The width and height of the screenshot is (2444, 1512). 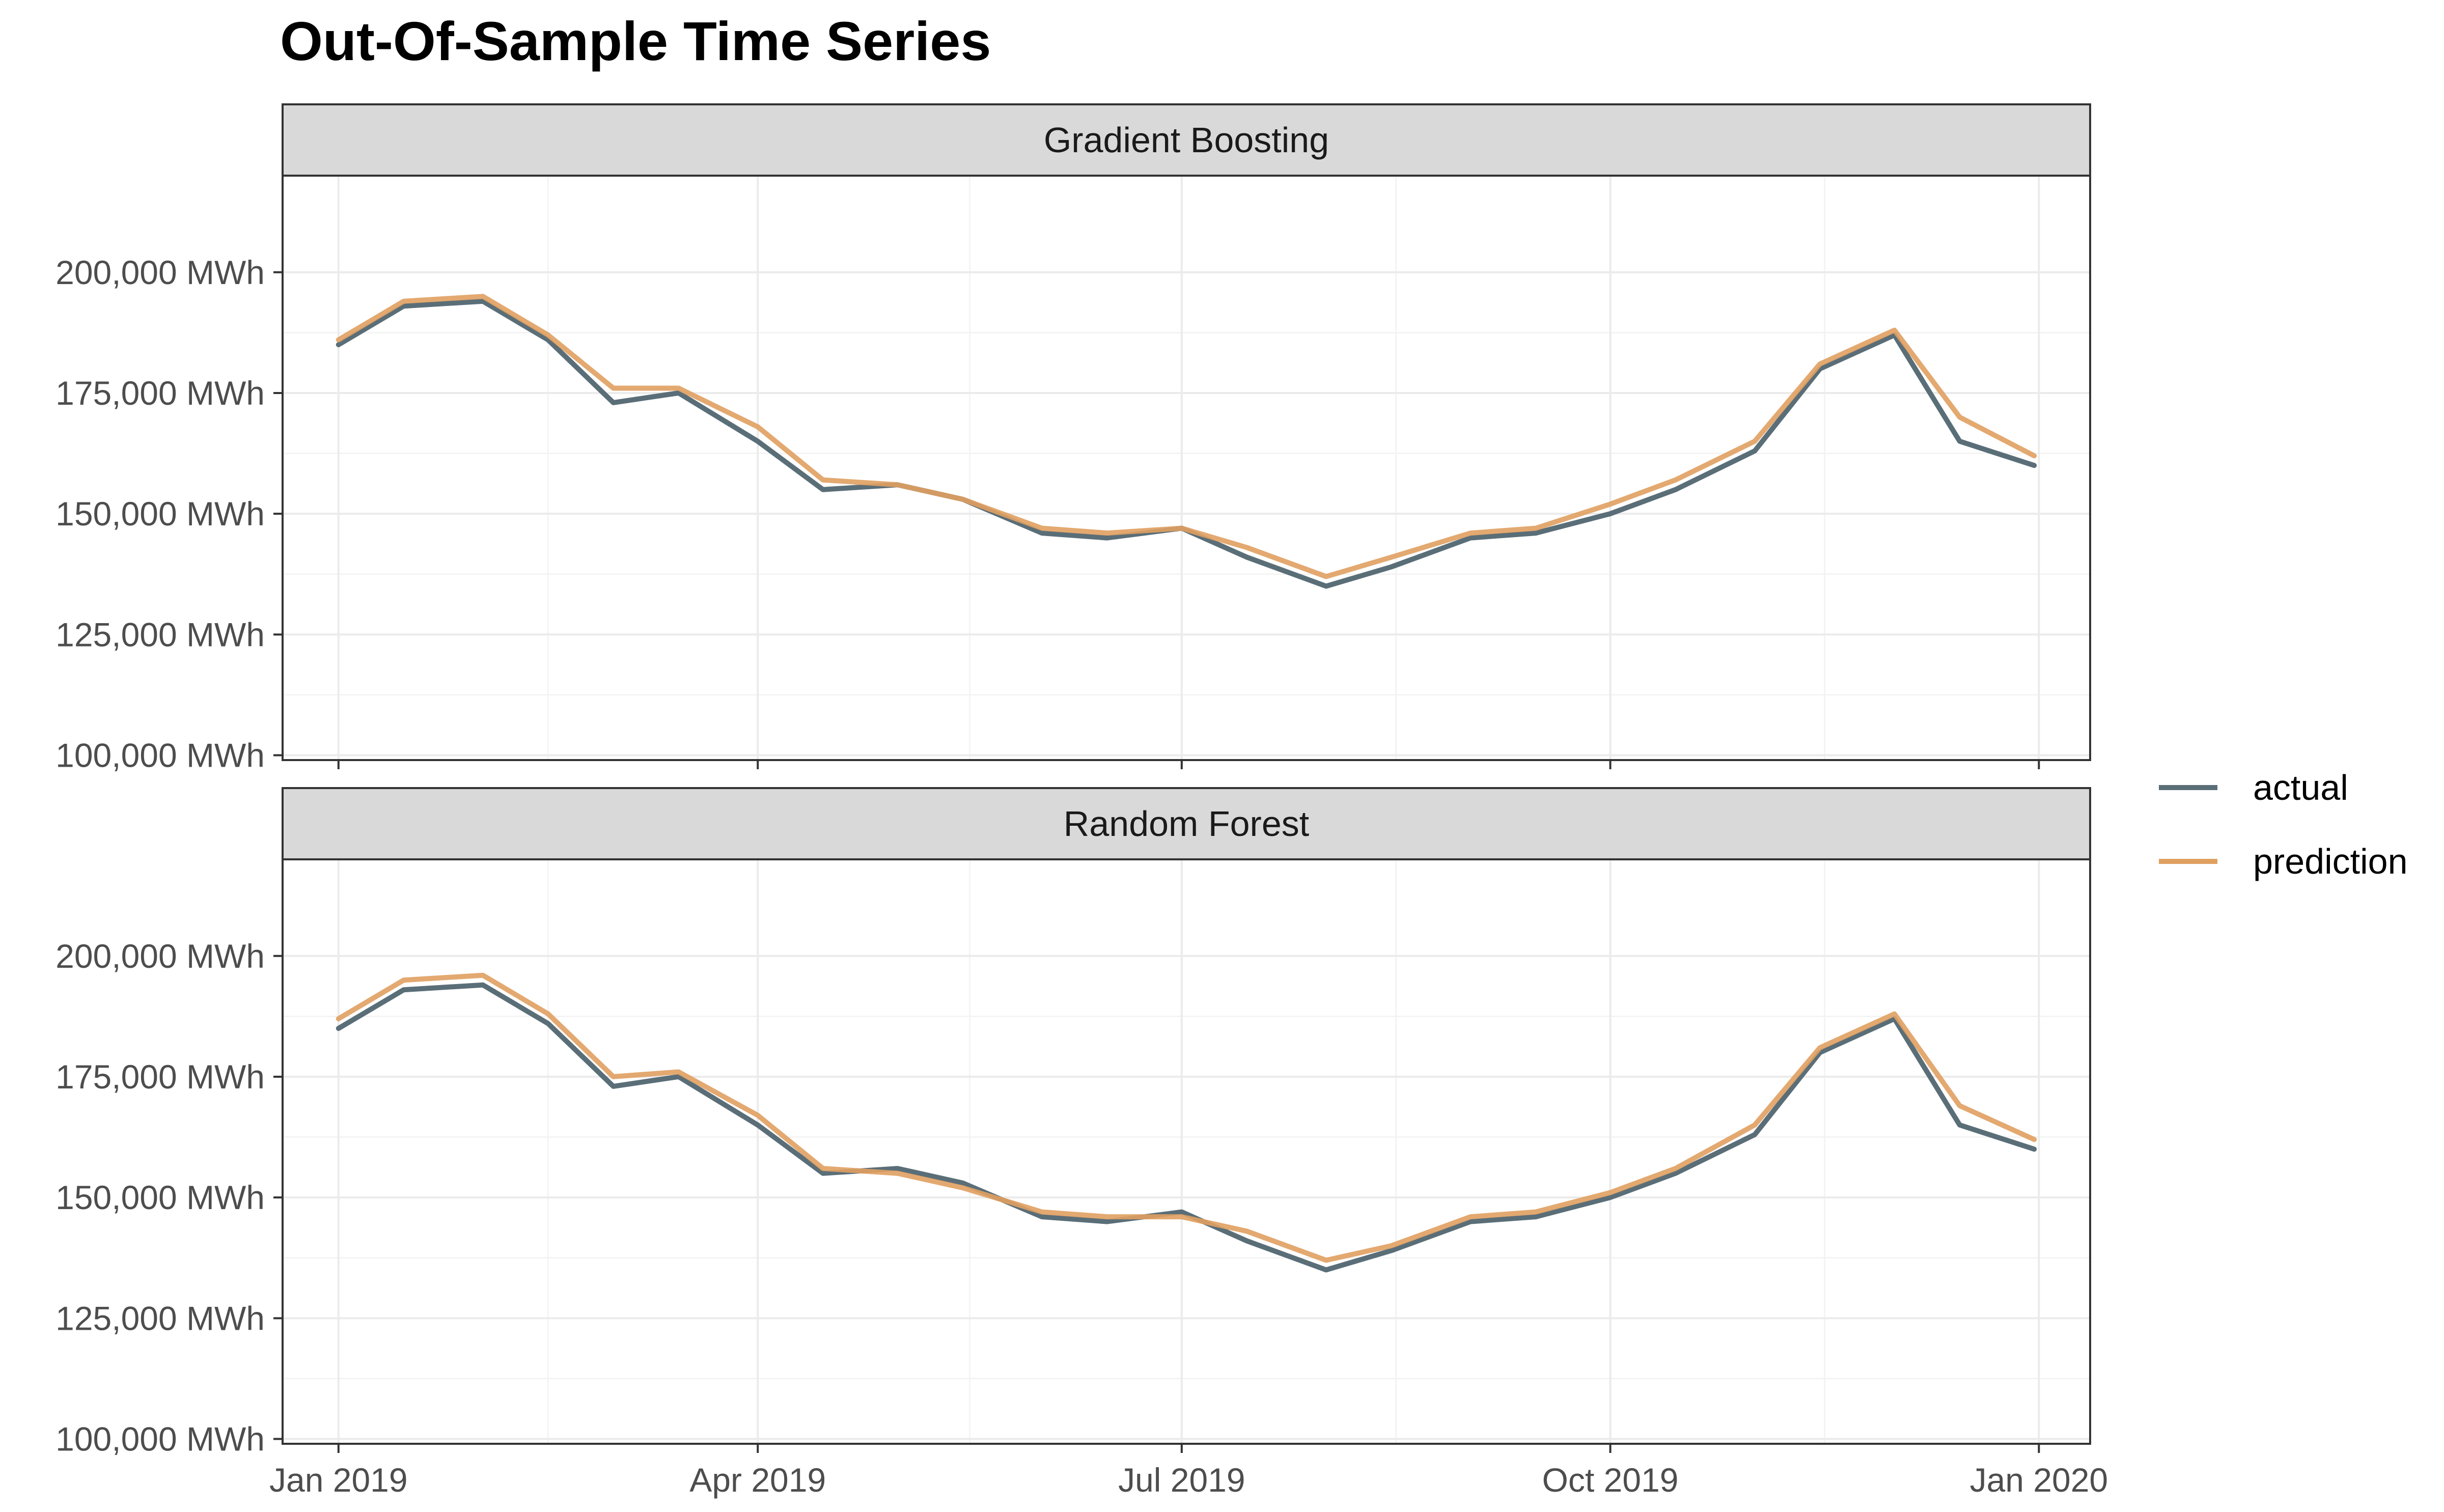 What do you see at coordinates (1186, 1127) in the screenshot?
I see `series-line-actual` at bounding box center [1186, 1127].